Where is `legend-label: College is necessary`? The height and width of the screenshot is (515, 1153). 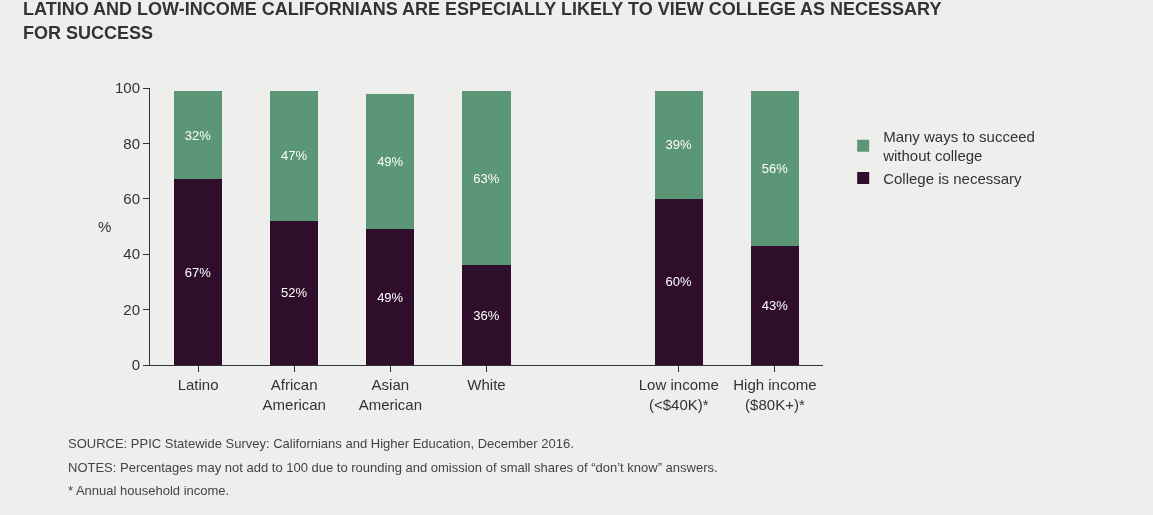
legend-label: College is necessary is located at coordinates (953, 178).